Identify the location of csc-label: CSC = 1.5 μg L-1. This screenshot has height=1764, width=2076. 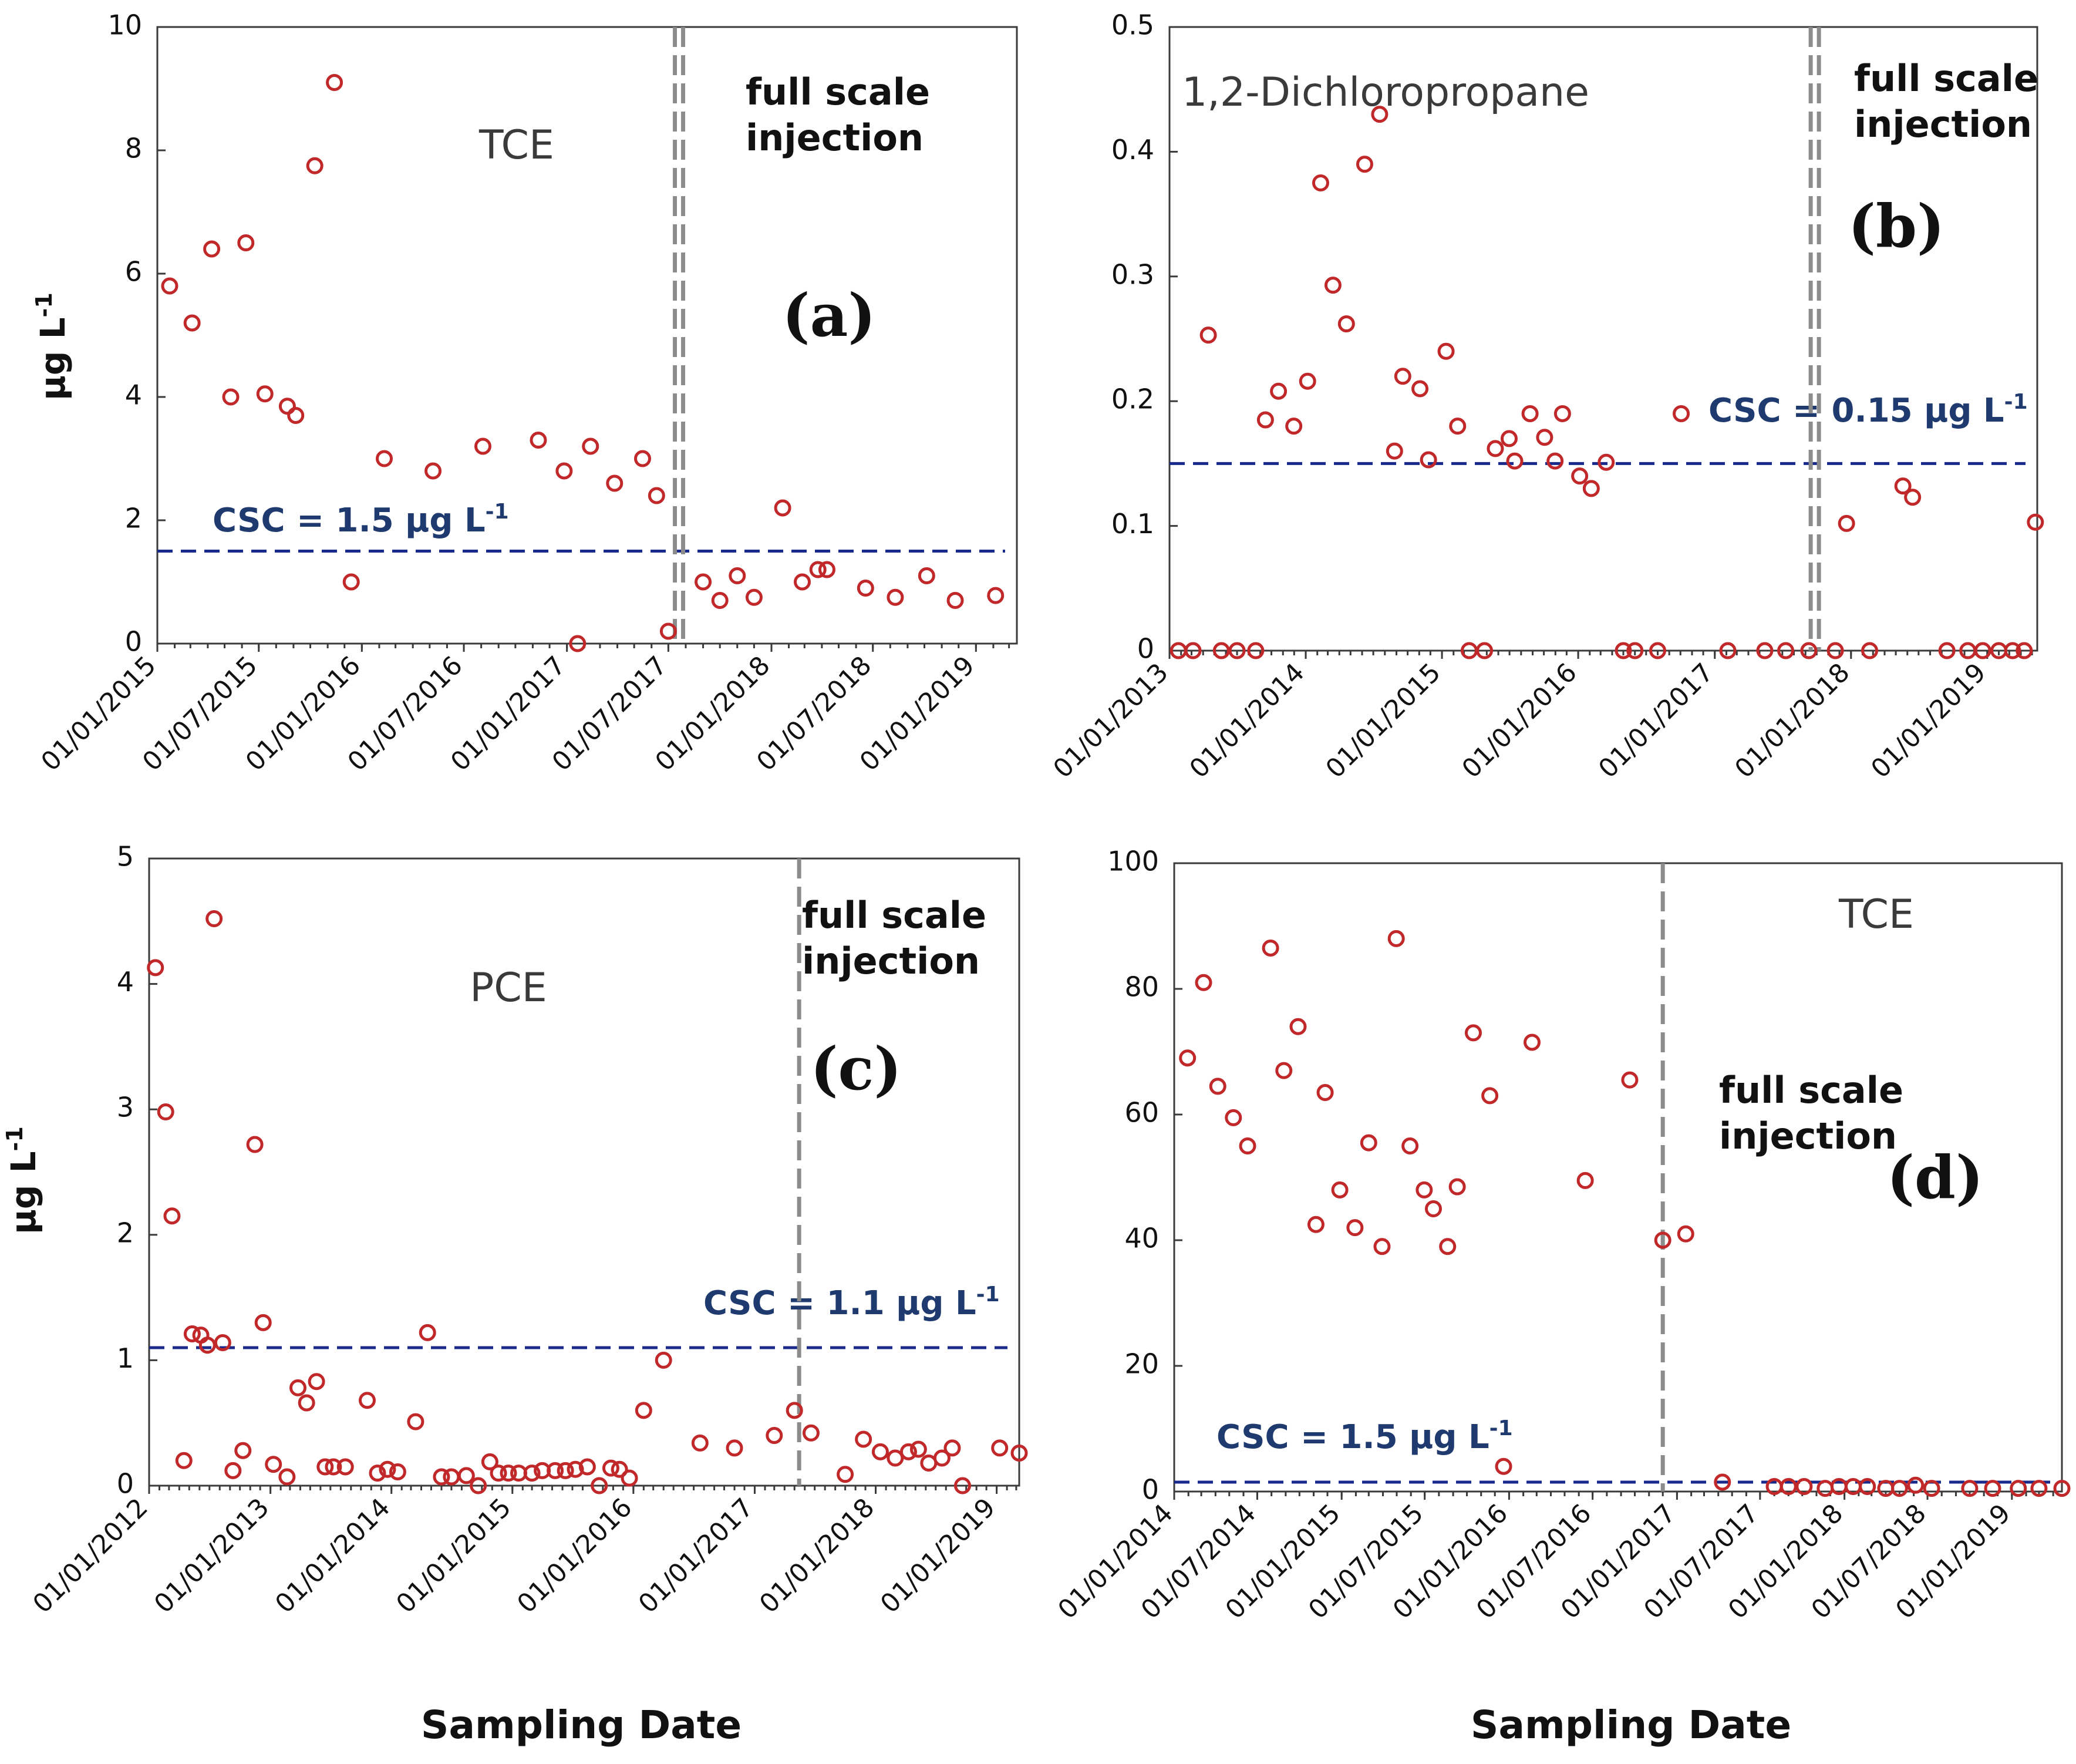
(361, 520).